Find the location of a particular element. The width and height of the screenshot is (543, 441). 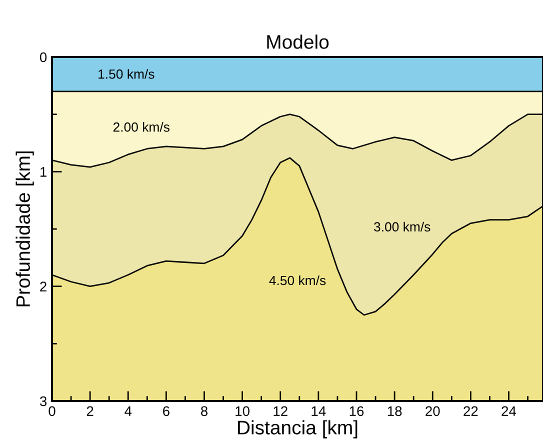

y-tick-label: 2 is located at coordinates (43, 287).